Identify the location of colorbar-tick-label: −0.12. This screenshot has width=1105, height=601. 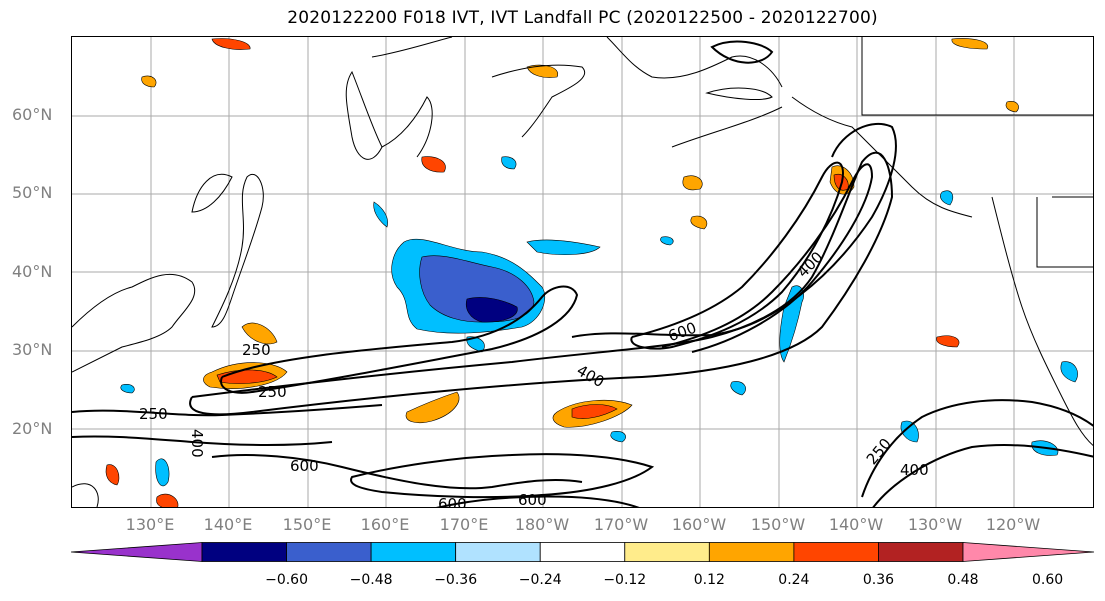
(625, 580).